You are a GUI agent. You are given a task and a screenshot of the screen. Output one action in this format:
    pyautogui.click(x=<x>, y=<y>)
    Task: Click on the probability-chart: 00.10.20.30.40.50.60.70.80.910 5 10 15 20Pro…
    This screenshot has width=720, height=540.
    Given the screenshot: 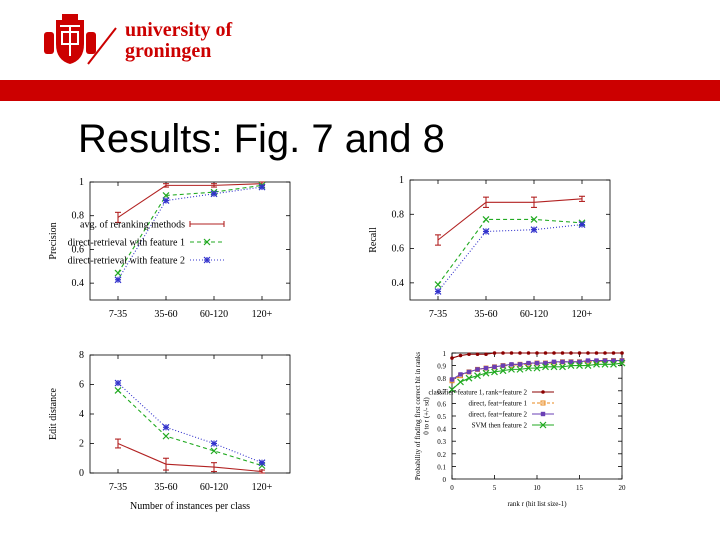 What is the action you would take?
    pyautogui.click(x=520, y=429)
    